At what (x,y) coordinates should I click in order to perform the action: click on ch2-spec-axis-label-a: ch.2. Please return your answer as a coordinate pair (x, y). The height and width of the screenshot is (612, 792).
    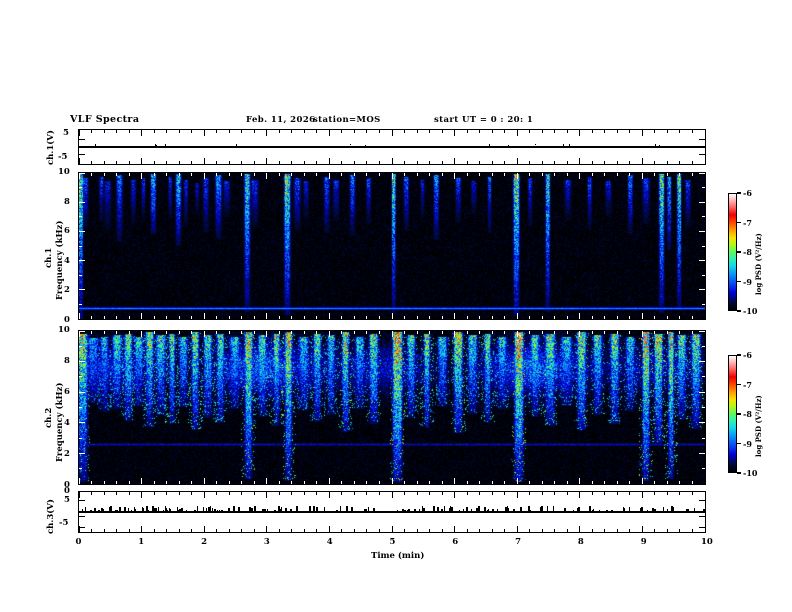
    Looking at the image, I should click on (49, 417).